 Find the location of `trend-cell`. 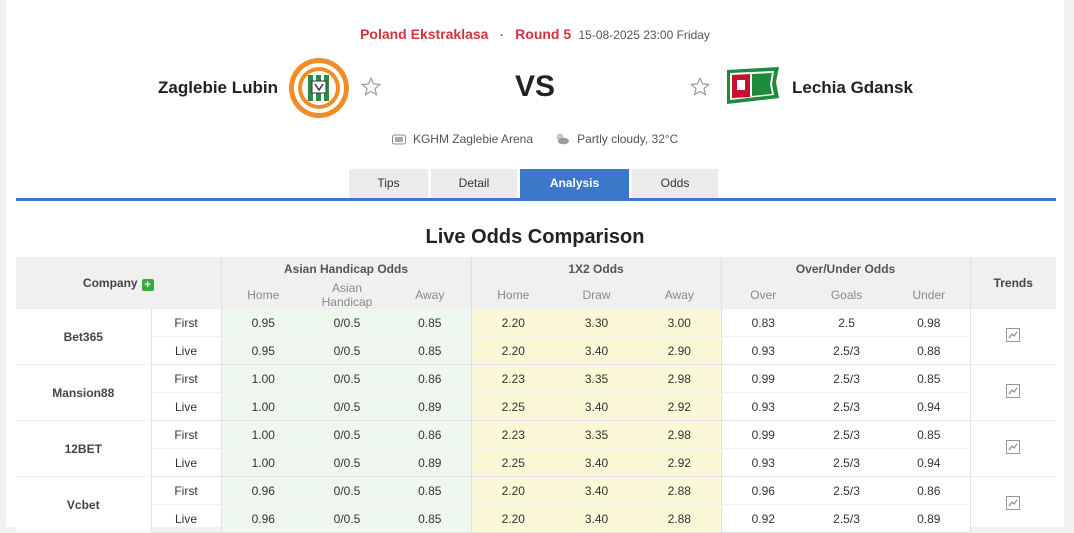

trend-cell is located at coordinates (1013, 337).